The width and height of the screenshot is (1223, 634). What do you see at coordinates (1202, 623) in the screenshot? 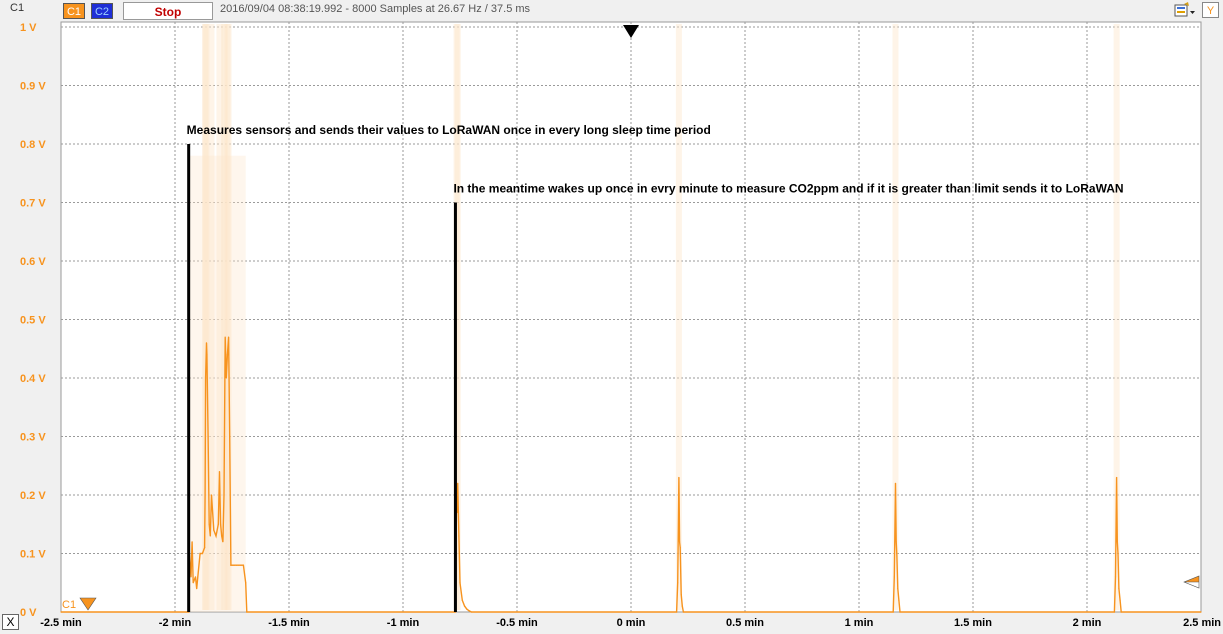
I see `x-tick-label: 2.5 min` at bounding box center [1202, 623].